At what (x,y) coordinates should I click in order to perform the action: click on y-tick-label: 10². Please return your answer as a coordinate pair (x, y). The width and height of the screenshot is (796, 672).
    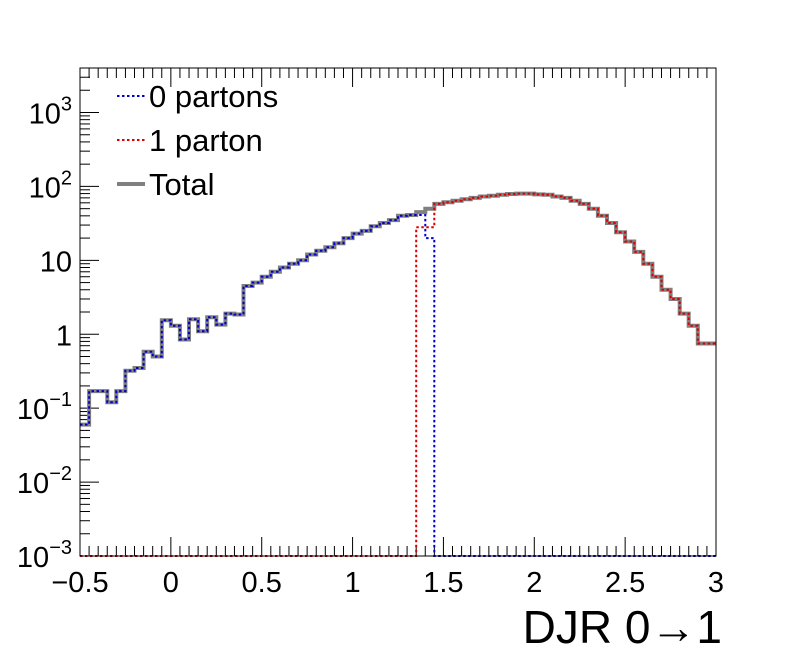
    Looking at the image, I should click on (50, 185).